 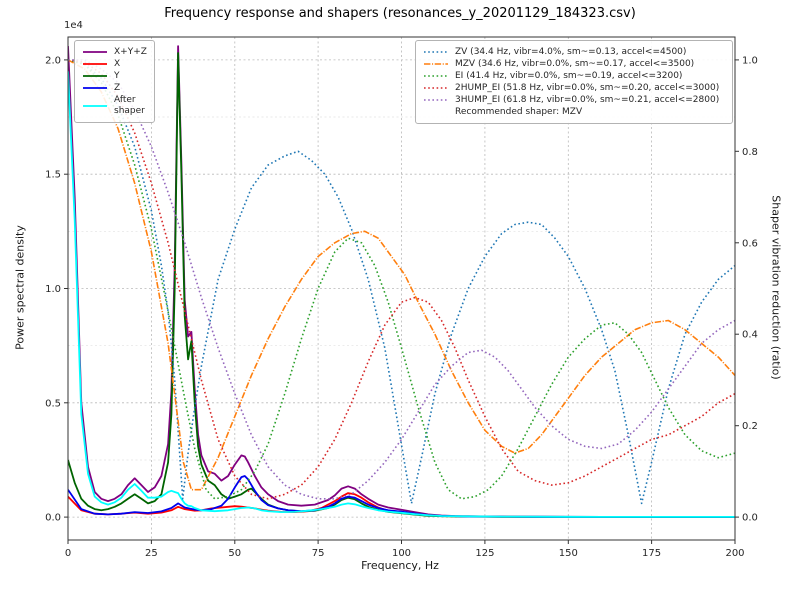 What do you see at coordinates (53, 289) in the screenshot?
I see `y-left-tick-label: 1.0` at bounding box center [53, 289].